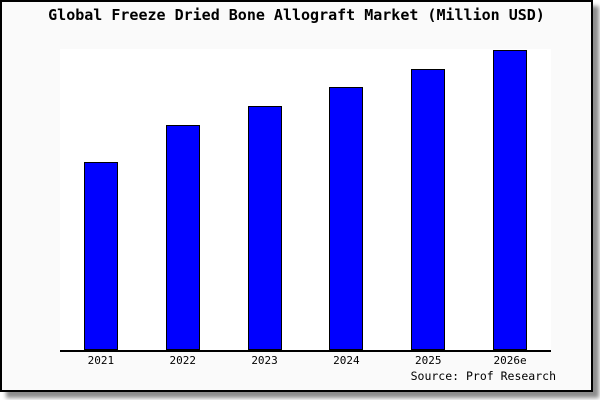 This screenshot has width=600, height=400. What do you see at coordinates (428, 209) in the screenshot?
I see `bar-2025` at bounding box center [428, 209].